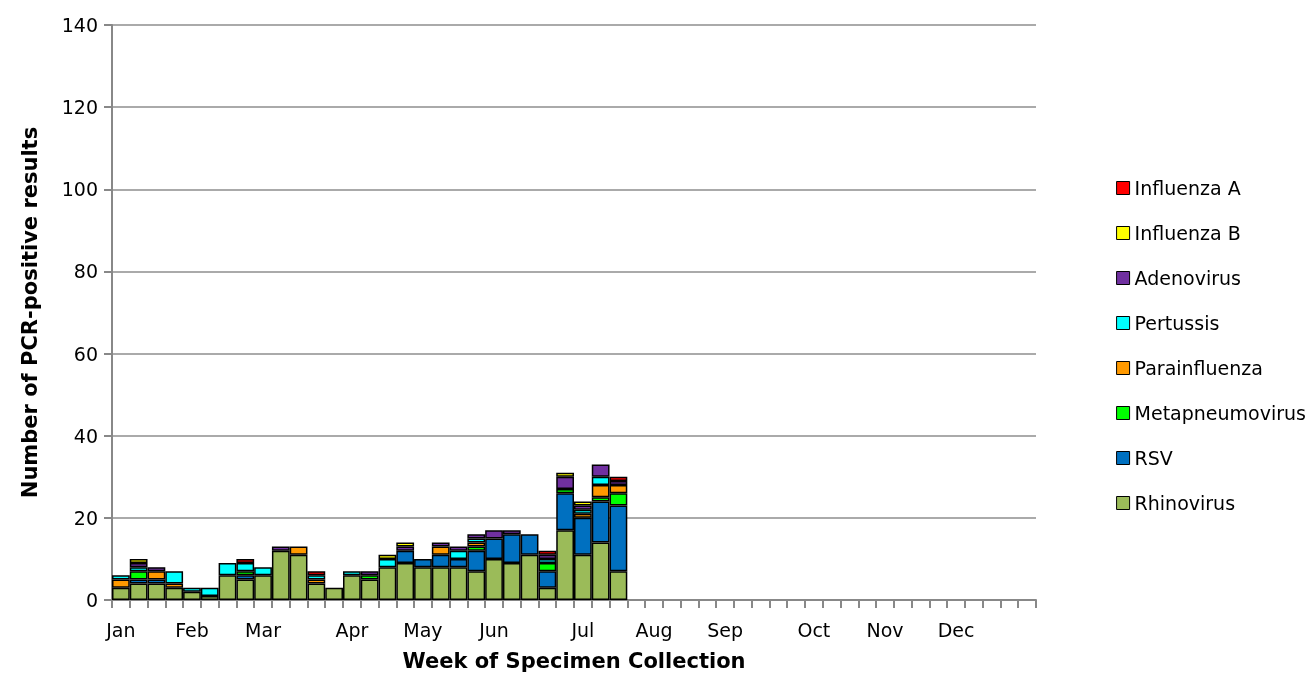  What do you see at coordinates (85, 517) in the screenshot?
I see `y-tick-label: 20` at bounding box center [85, 517].